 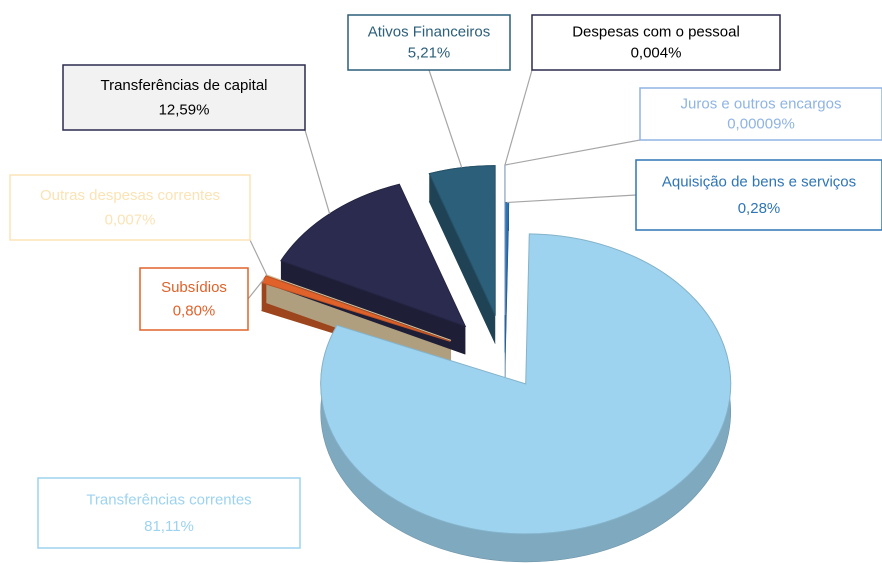 What do you see at coordinates (183, 85) in the screenshot?
I see `category-label: Transferências de capital` at bounding box center [183, 85].